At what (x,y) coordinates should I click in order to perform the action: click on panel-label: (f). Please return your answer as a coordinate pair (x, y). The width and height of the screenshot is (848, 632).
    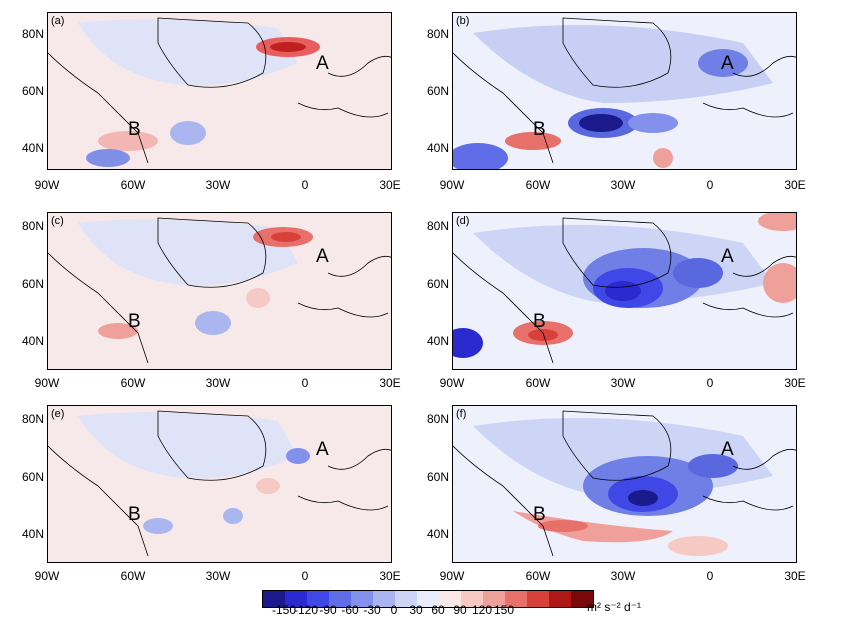
    Looking at the image, I should click on (461, 414).